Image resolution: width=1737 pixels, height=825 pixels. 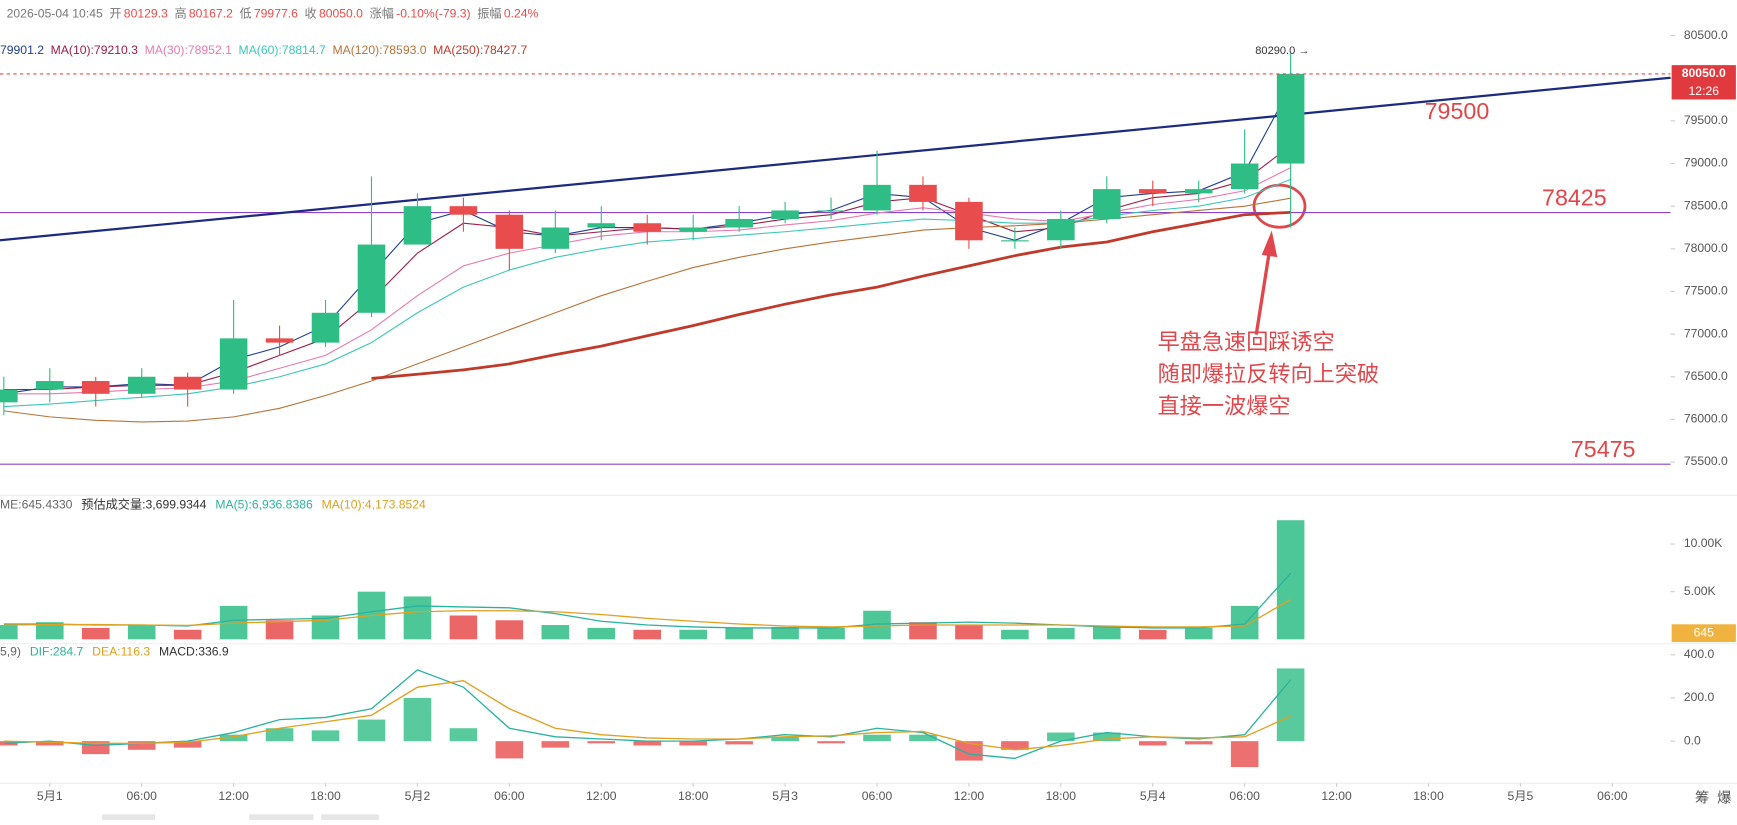 I want to click on legend: 5,9) DIF:284.7 DEA:116.3 MACD:336.9, so click(x=114, y=652).